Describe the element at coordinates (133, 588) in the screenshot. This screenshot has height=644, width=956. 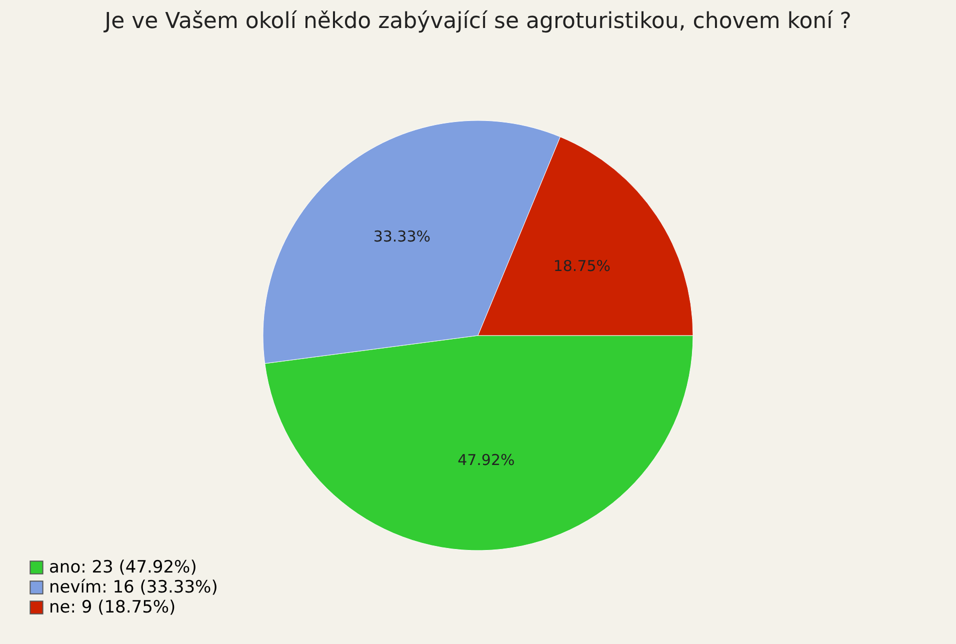
I see `legend-label: nevím: 16 (33.33%)` at that location.